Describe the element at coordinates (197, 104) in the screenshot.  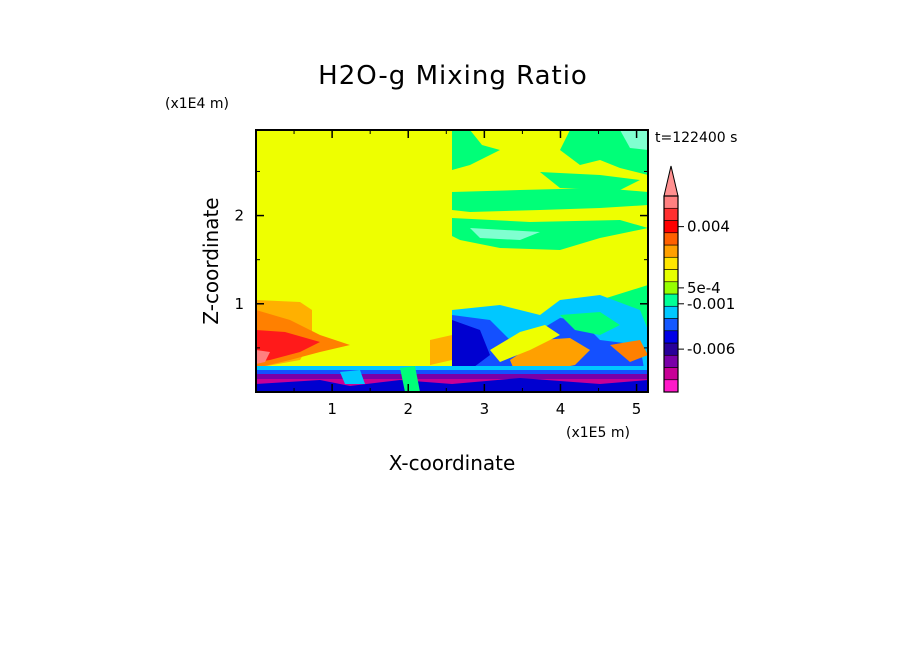
I see `y-scale-label: (x1E4 m)` at that location.